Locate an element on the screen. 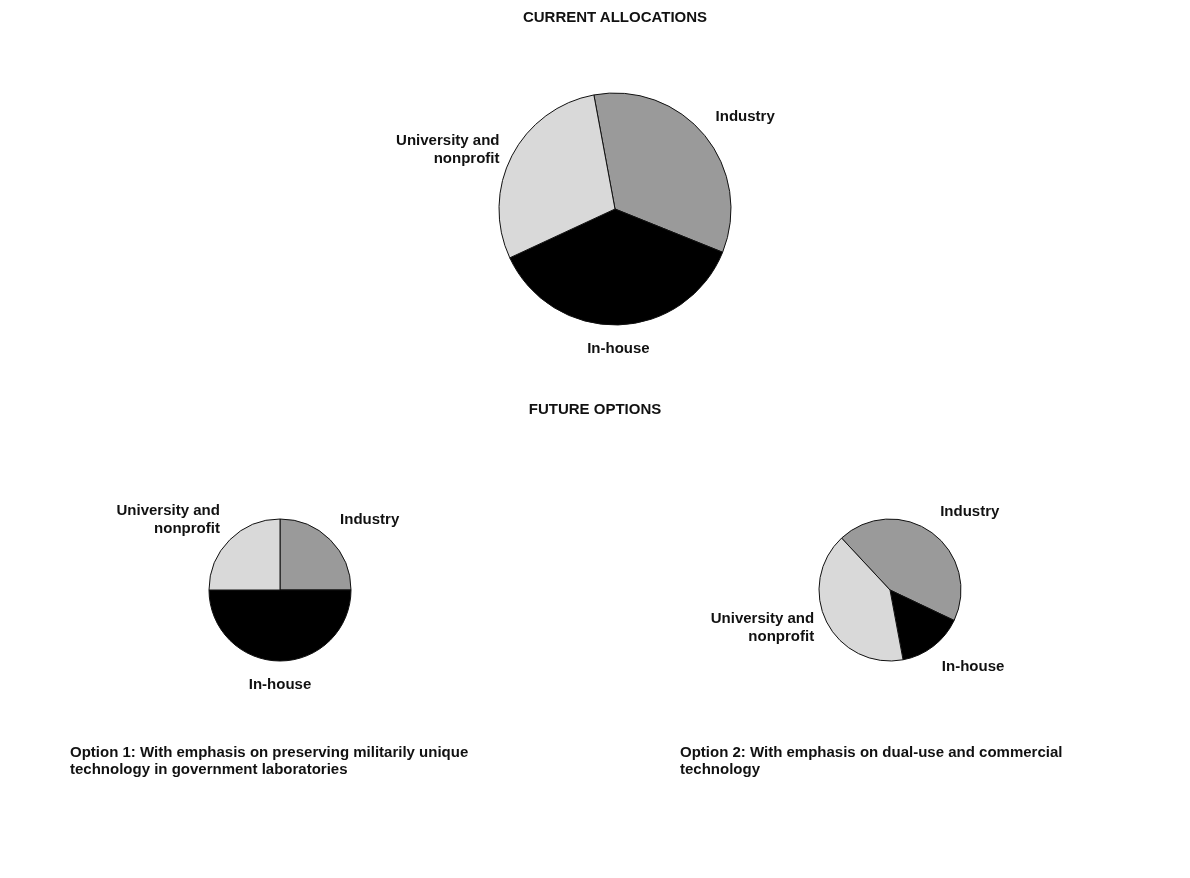 The height and width of the screenshot is (878, 1190). chart-title: CURRENT ALLOCATIONS is located at coordinates (615, 16).